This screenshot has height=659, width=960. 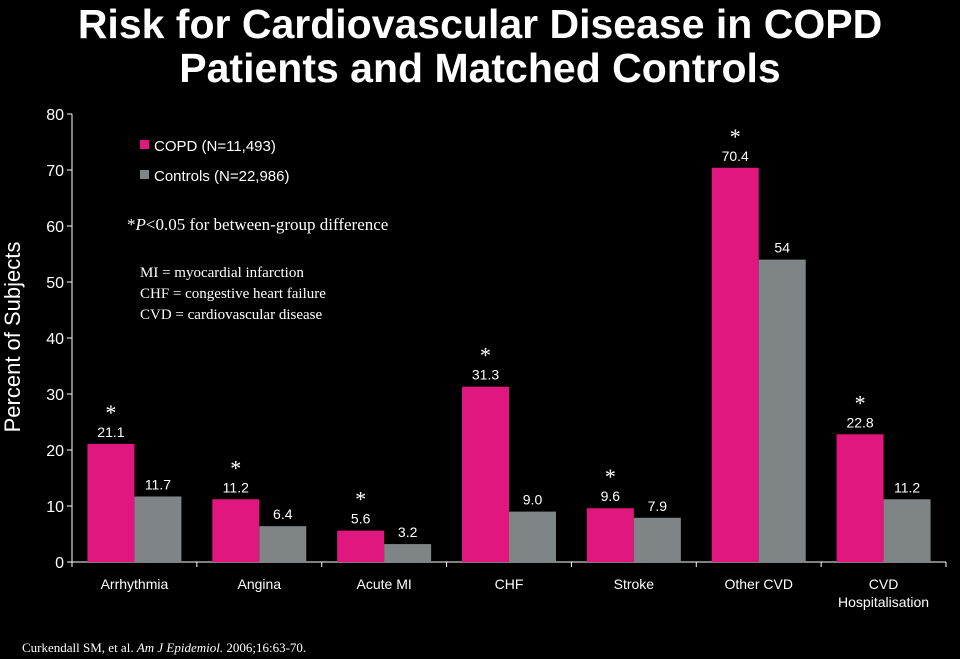 I want to click on value-label-controls-6: 11.2, so click(x=907, y=487).